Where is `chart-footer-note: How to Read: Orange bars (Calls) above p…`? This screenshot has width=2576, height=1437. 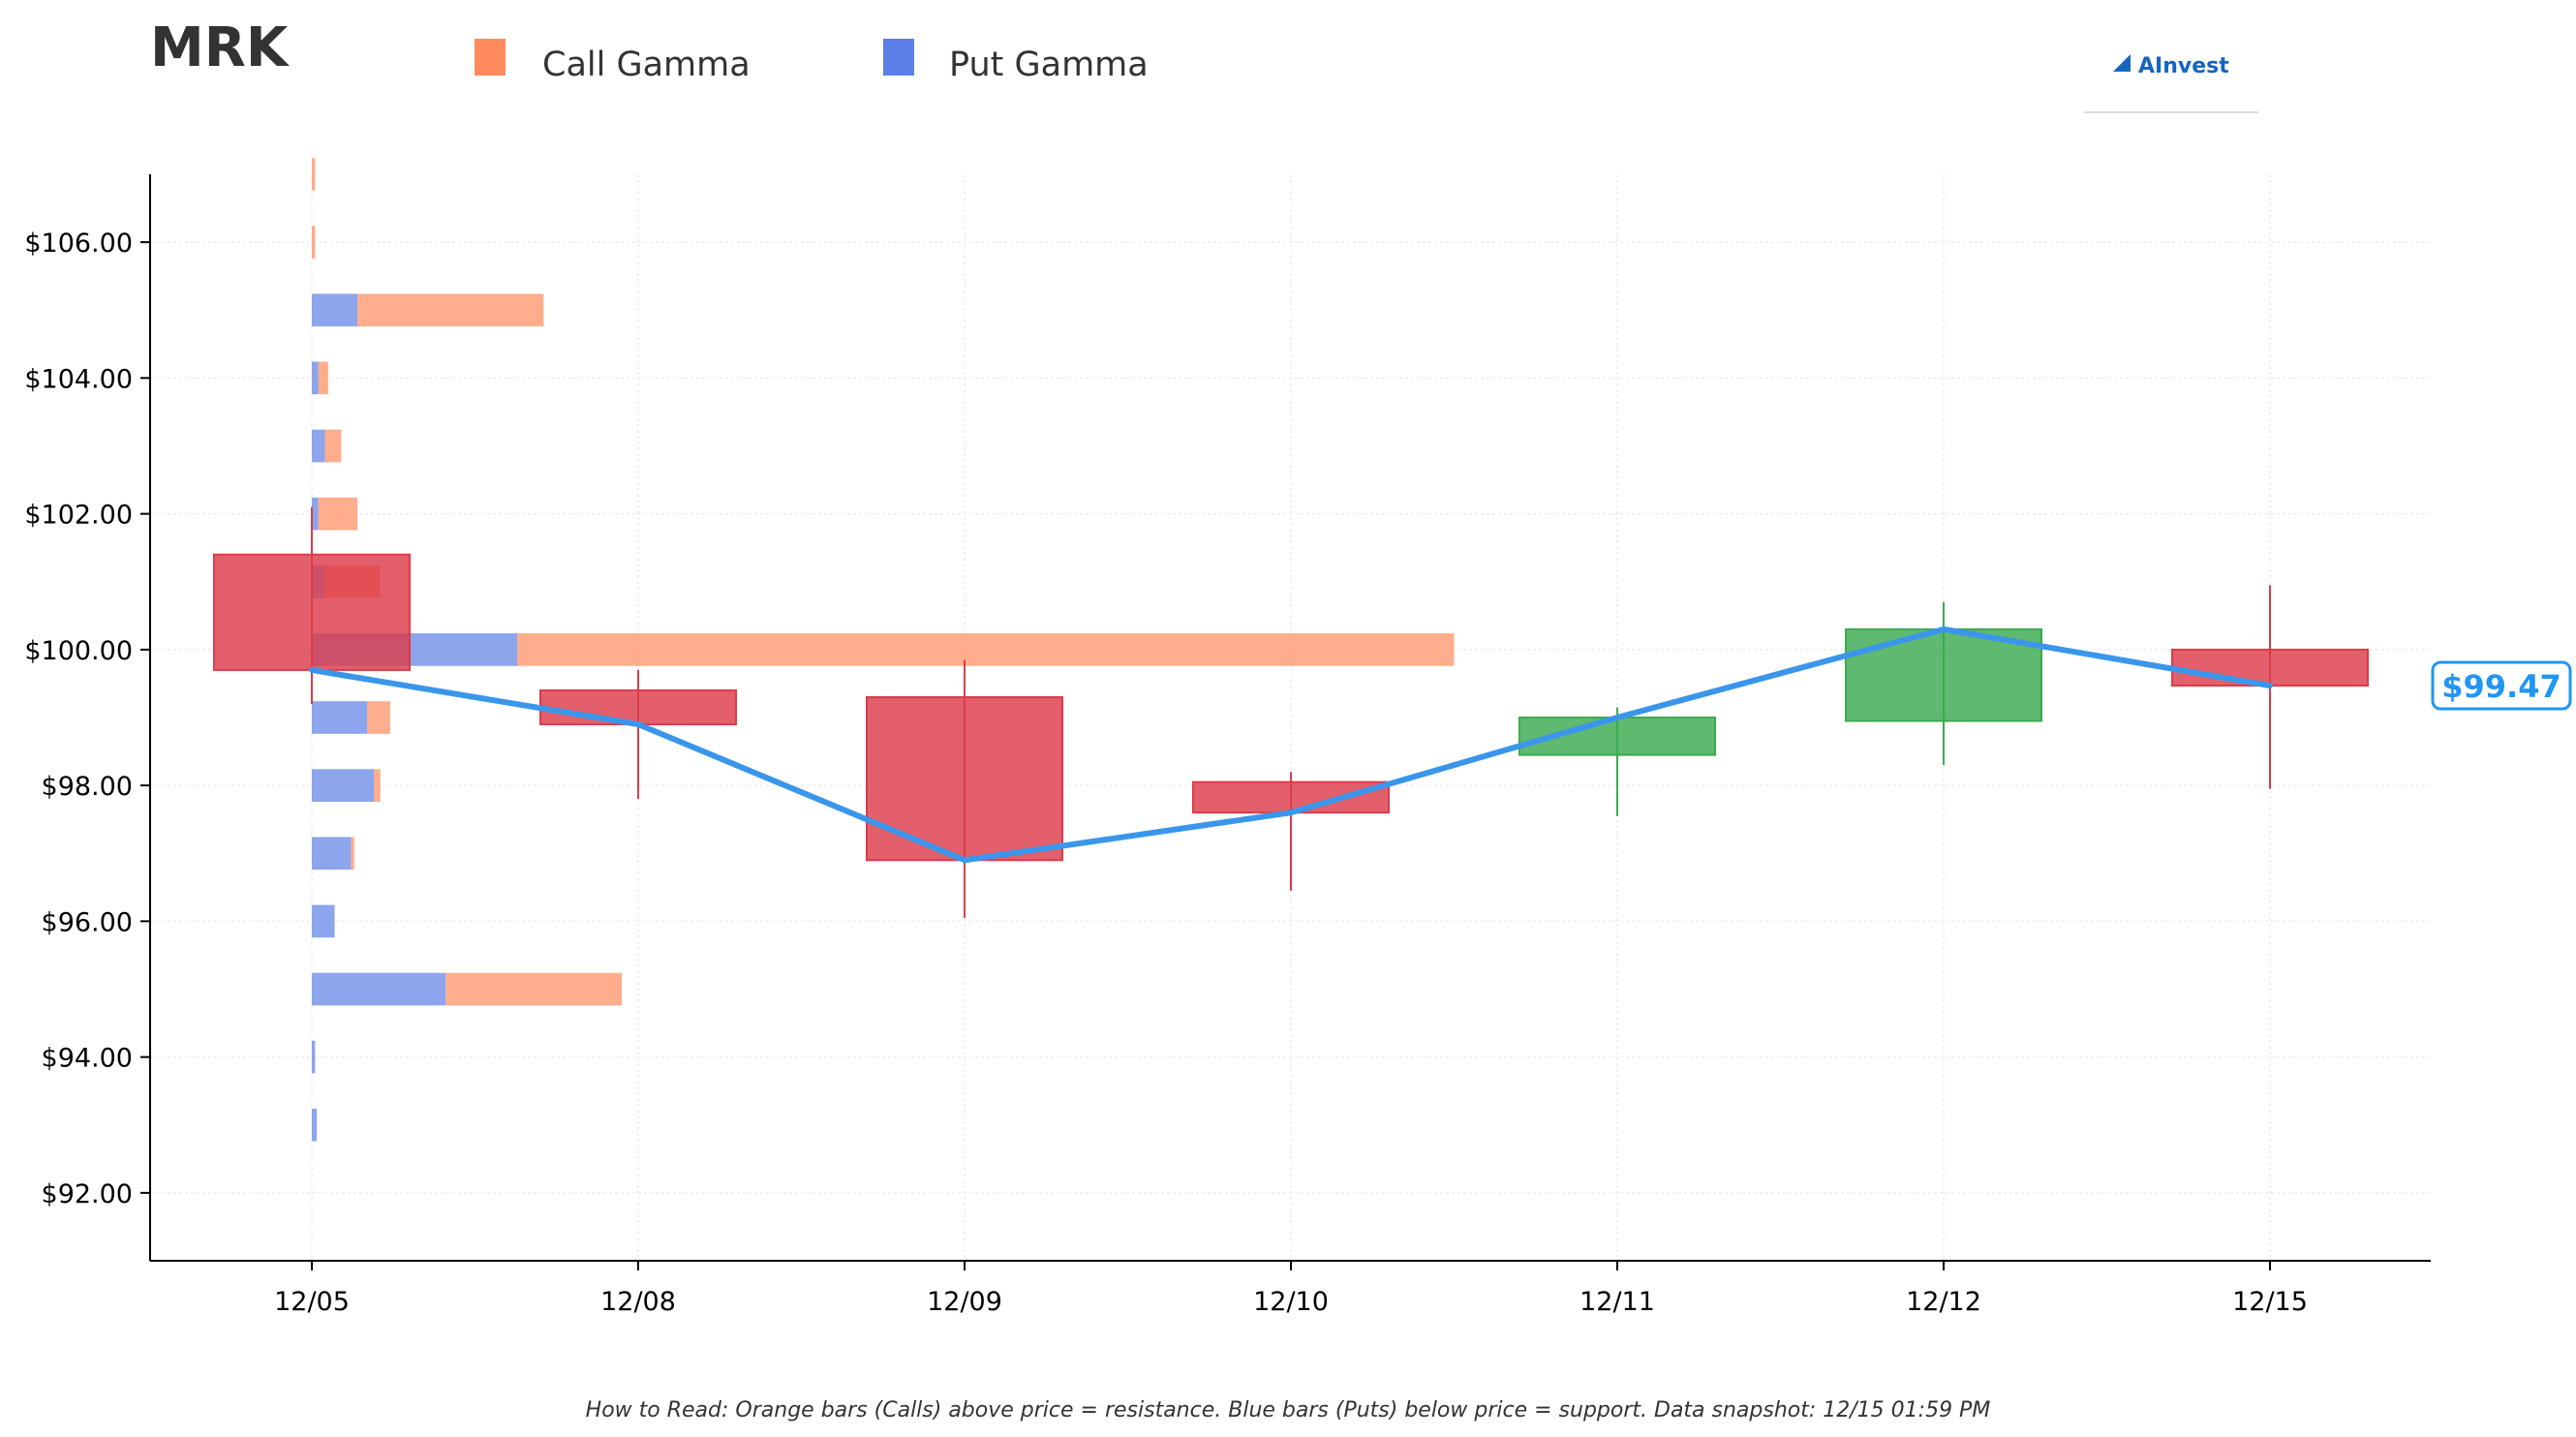 chart-footer-note: How to Read: Orange bars (Calls) above p… is located at coordinates (1288, 1410).